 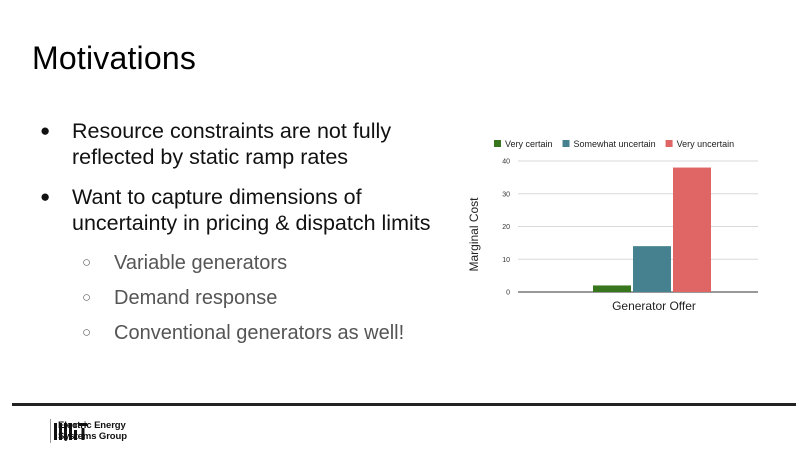 I want to click on legend-entry: Somewhat uncertain, so click(x=615, y=144).